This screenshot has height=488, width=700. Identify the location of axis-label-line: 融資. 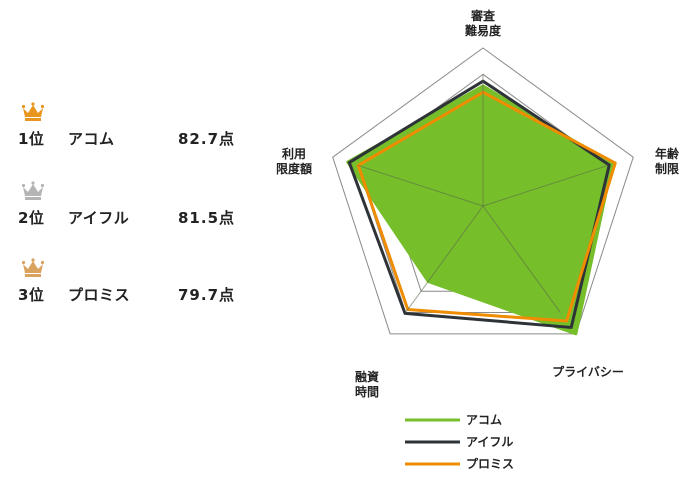
(367, 376).